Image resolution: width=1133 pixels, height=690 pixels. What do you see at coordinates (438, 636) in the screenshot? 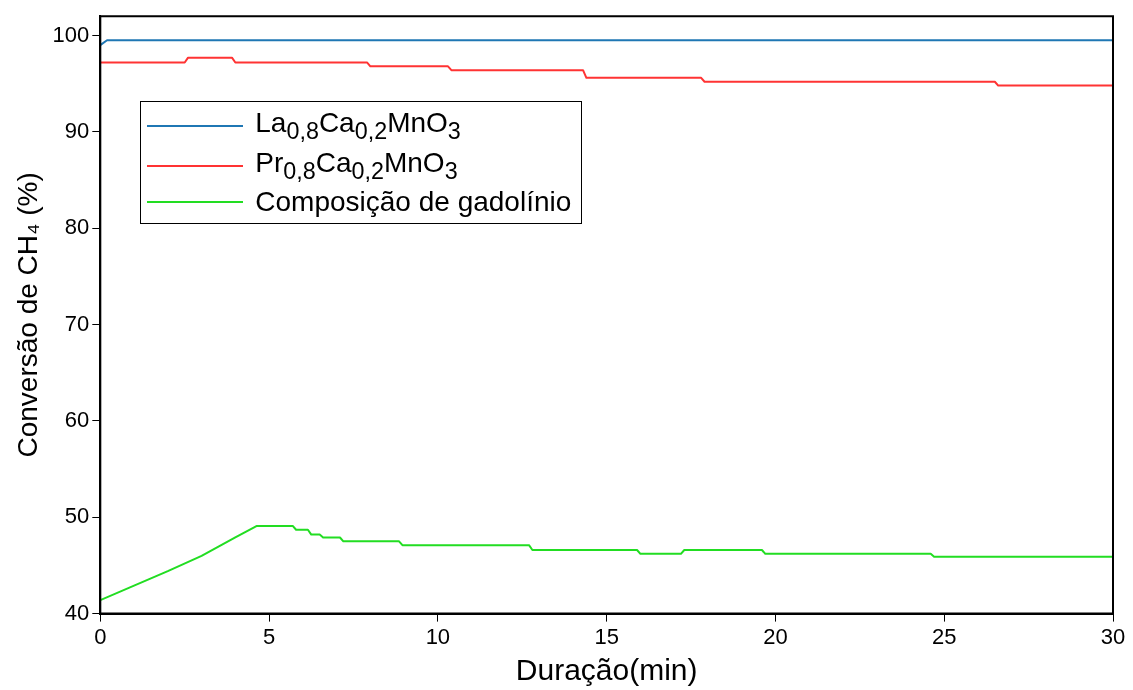
I see `x-tick-label: 10` at bounding box center [438, 636].